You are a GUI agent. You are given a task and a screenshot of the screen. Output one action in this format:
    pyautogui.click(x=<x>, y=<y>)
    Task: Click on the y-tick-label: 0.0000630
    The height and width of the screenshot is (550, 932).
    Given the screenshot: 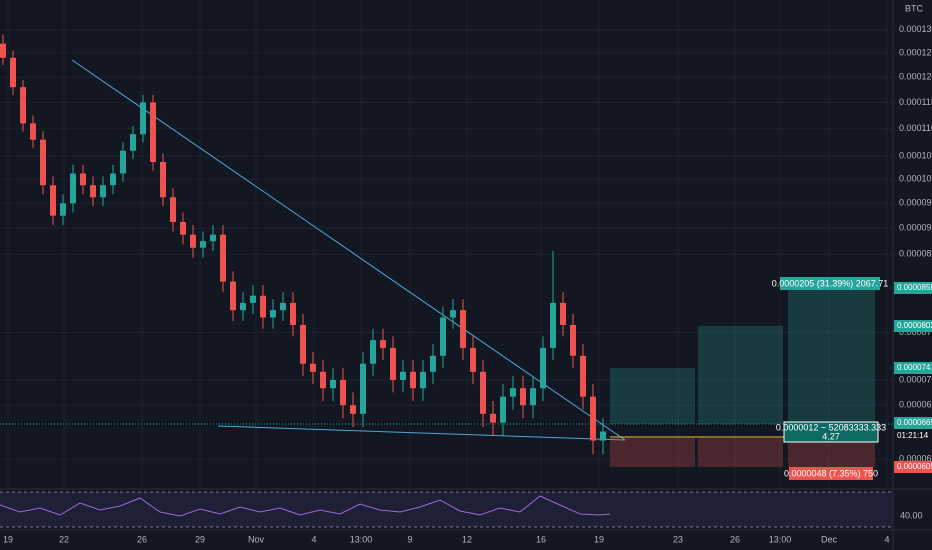 What is the action you would take?
    pyautogui.click(x=915, y=458)
    